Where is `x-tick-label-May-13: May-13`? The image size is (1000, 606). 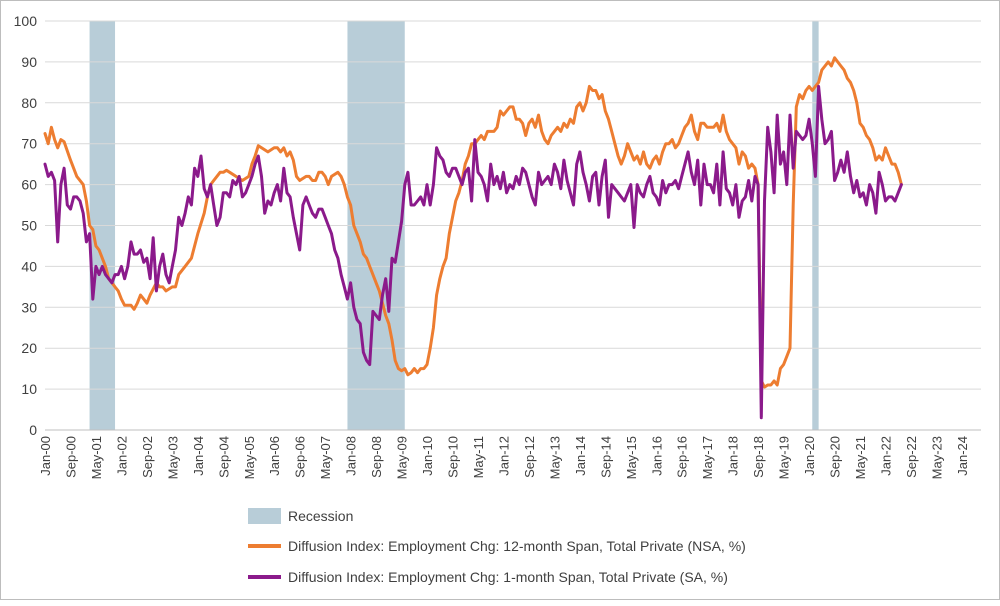
x-tick-label-May-13: May-13 is located at coordinates (554, 457).